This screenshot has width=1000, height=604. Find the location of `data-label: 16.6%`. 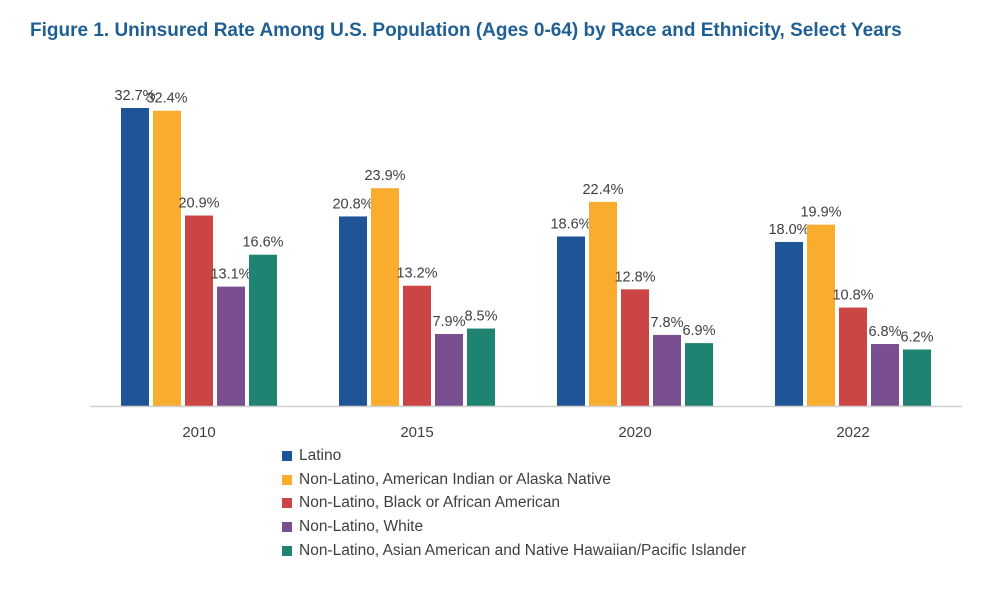

data-label: 16.6% is located at coordinates (262, 243).